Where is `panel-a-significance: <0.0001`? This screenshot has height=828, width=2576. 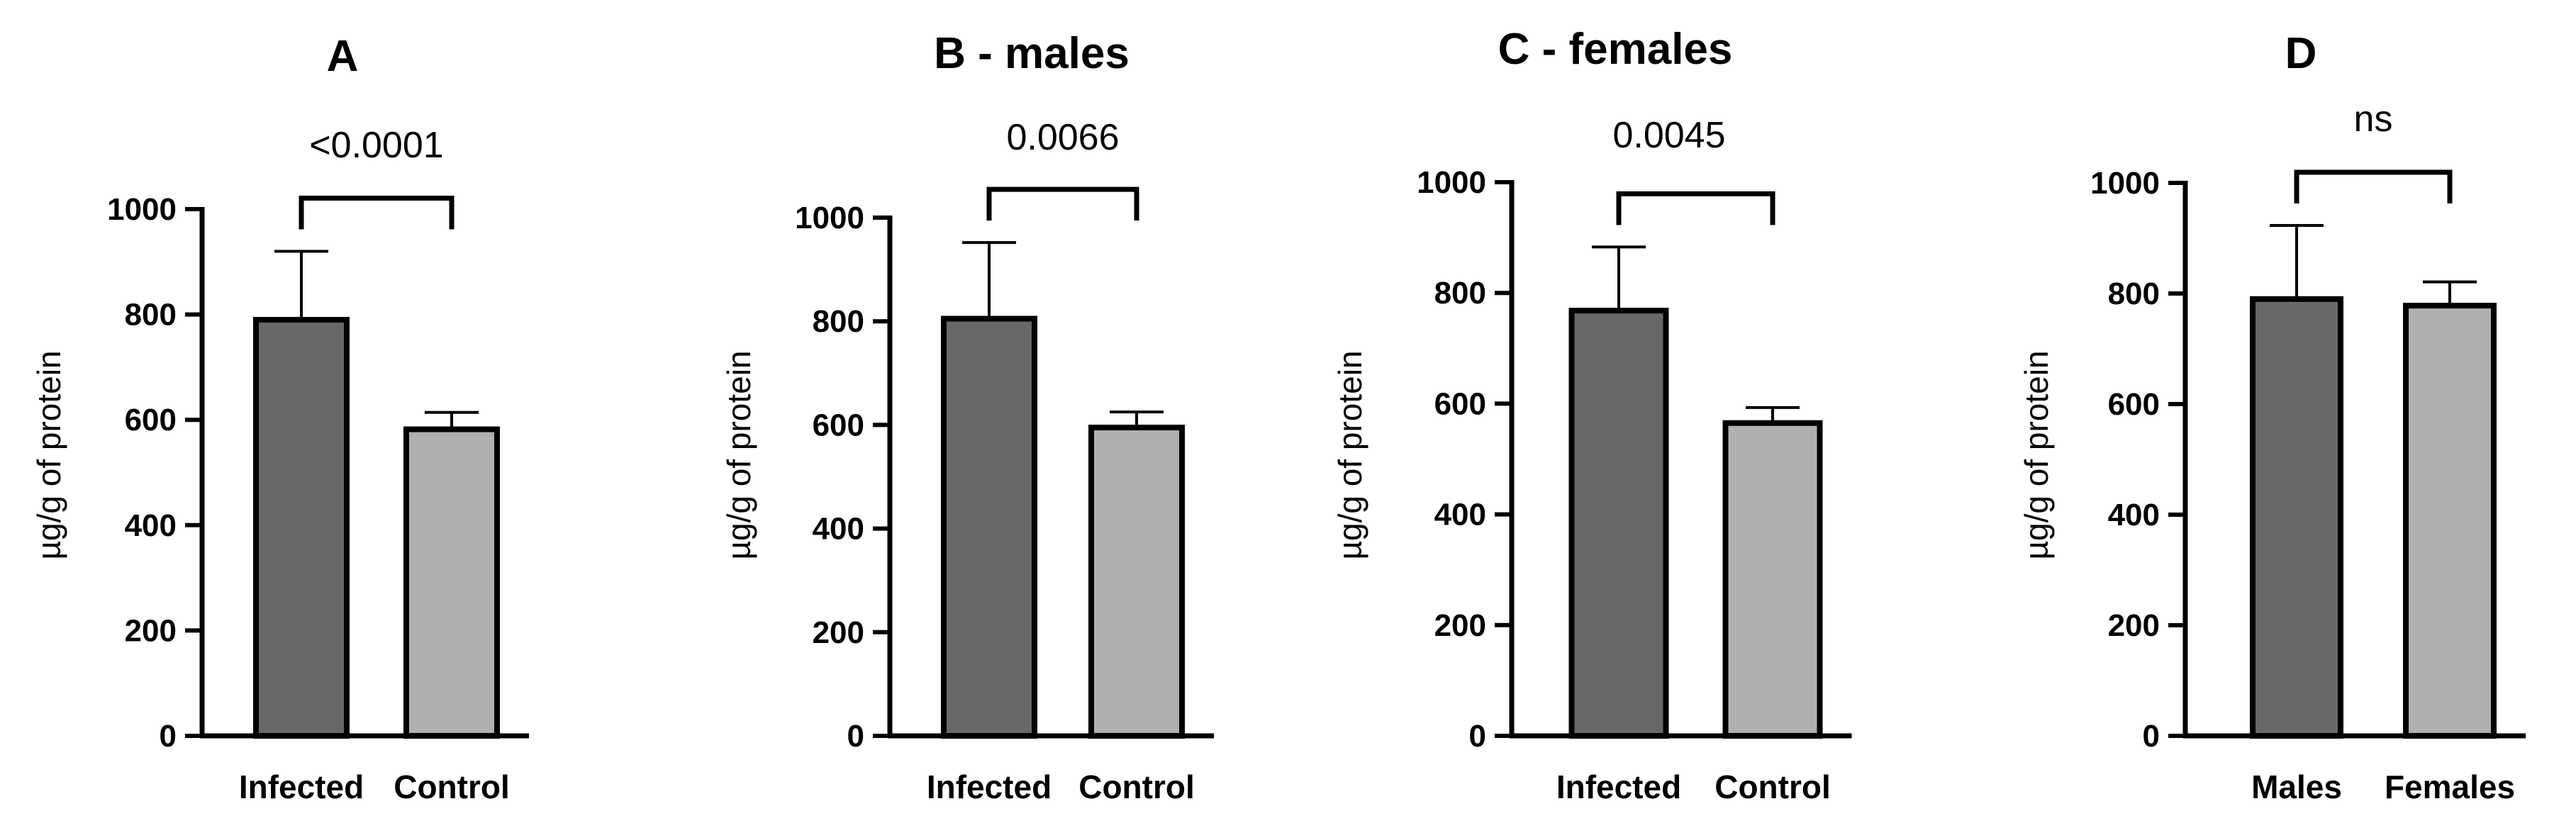 panel-a-significance: <0.0001 is located at coordinates (376, 145).